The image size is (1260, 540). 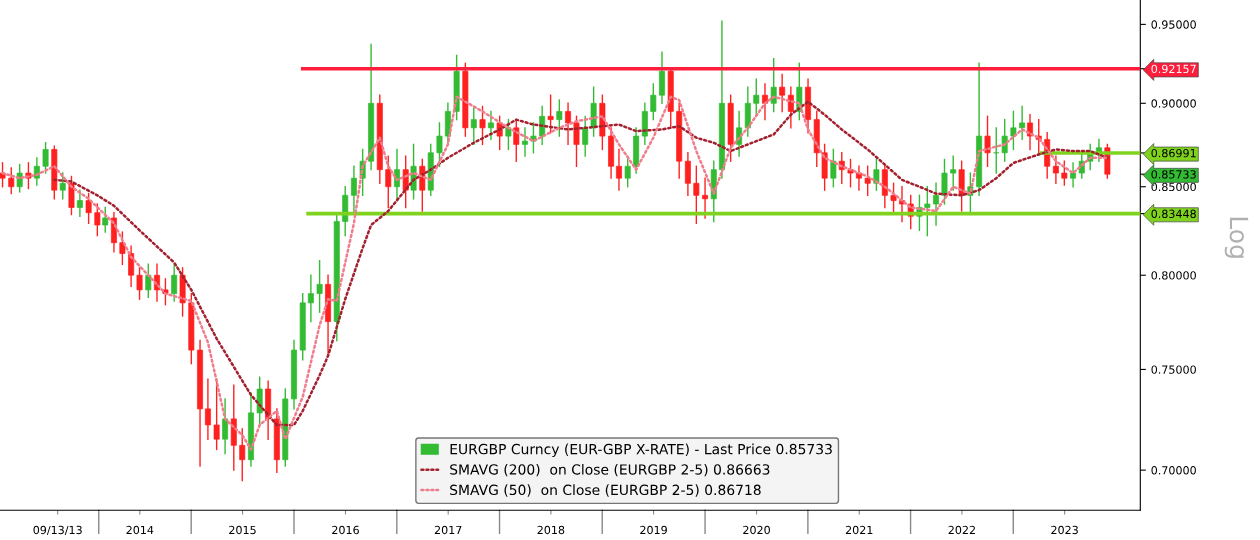 I want to click on y-tick-label: 0.92157, so click(x=1173, y=69).